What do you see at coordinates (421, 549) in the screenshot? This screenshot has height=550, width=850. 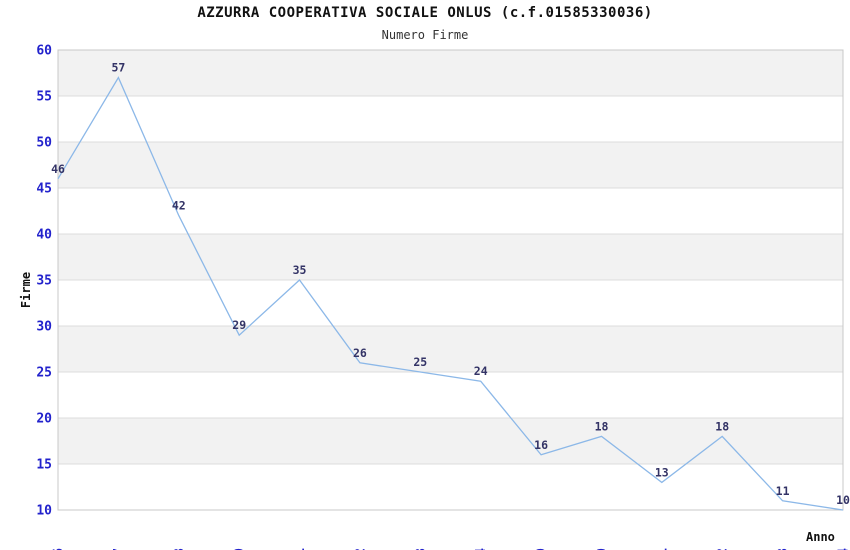 I see `x-tick-label: 2013` at bounding box center [421, 549].